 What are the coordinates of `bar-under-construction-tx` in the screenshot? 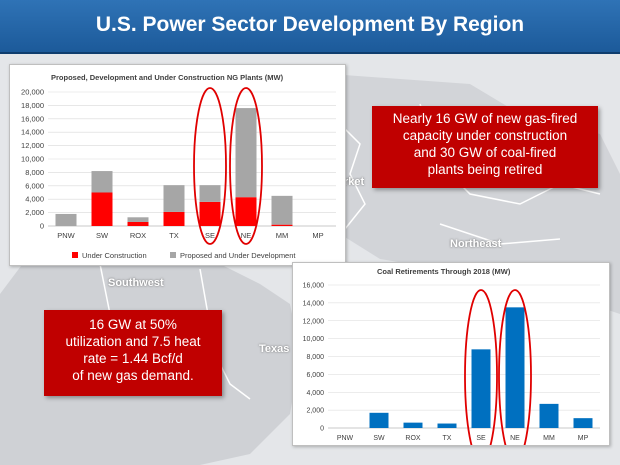 It's located at (174, 218).